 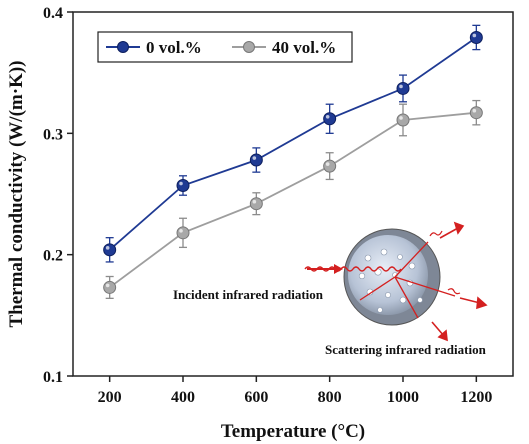 I want to click on legend-label-0vol: 0 vol.%, so click(x=174, y=47).